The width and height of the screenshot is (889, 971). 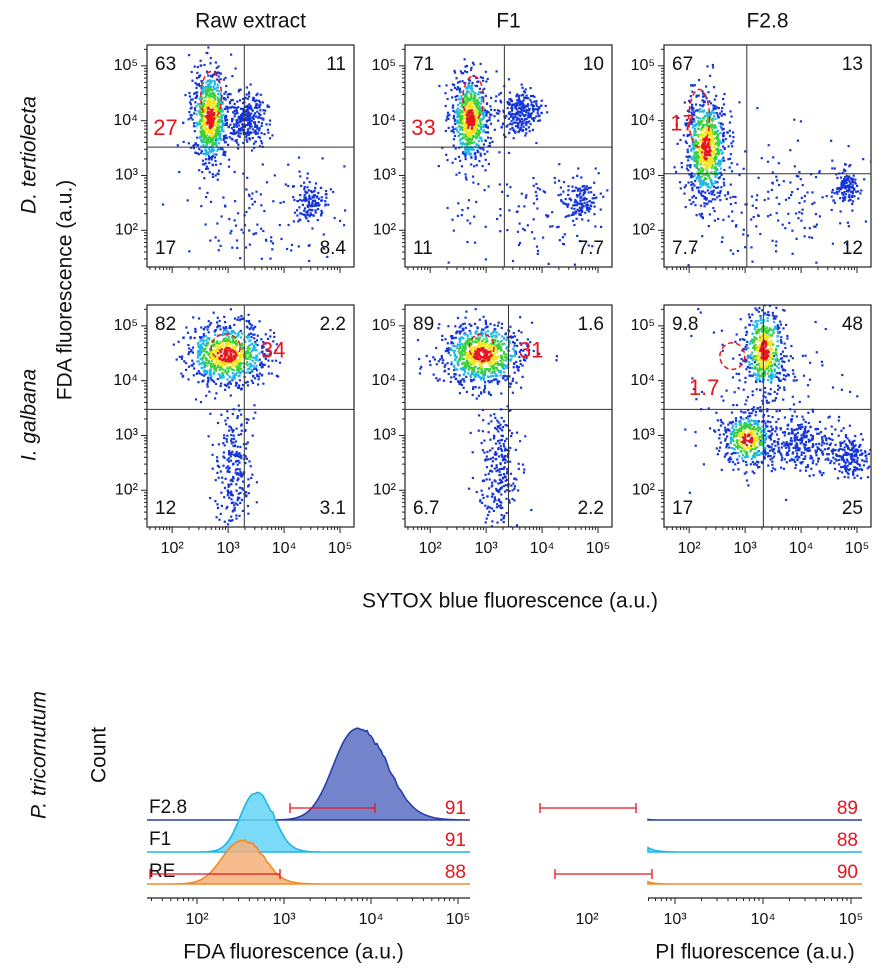 What do you see at coordinates (333, 248) in the screenshot?
I see `quadrant-percent: 8.4` at bounding box center [333, 248].